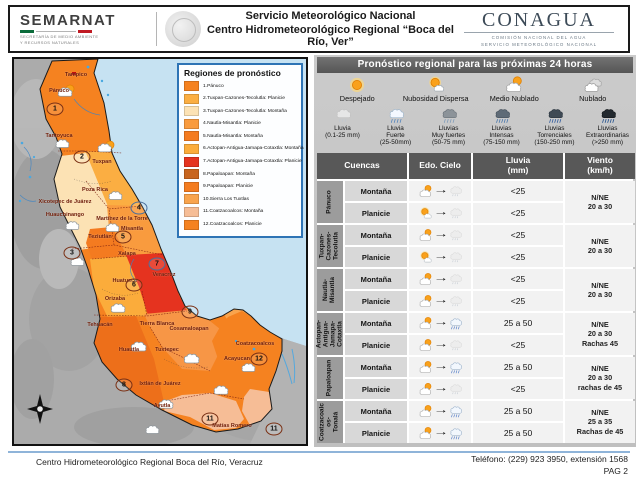  I want to click on wind-cell: N/NE 20 a 30 Rachas 45, so click(600, 334).